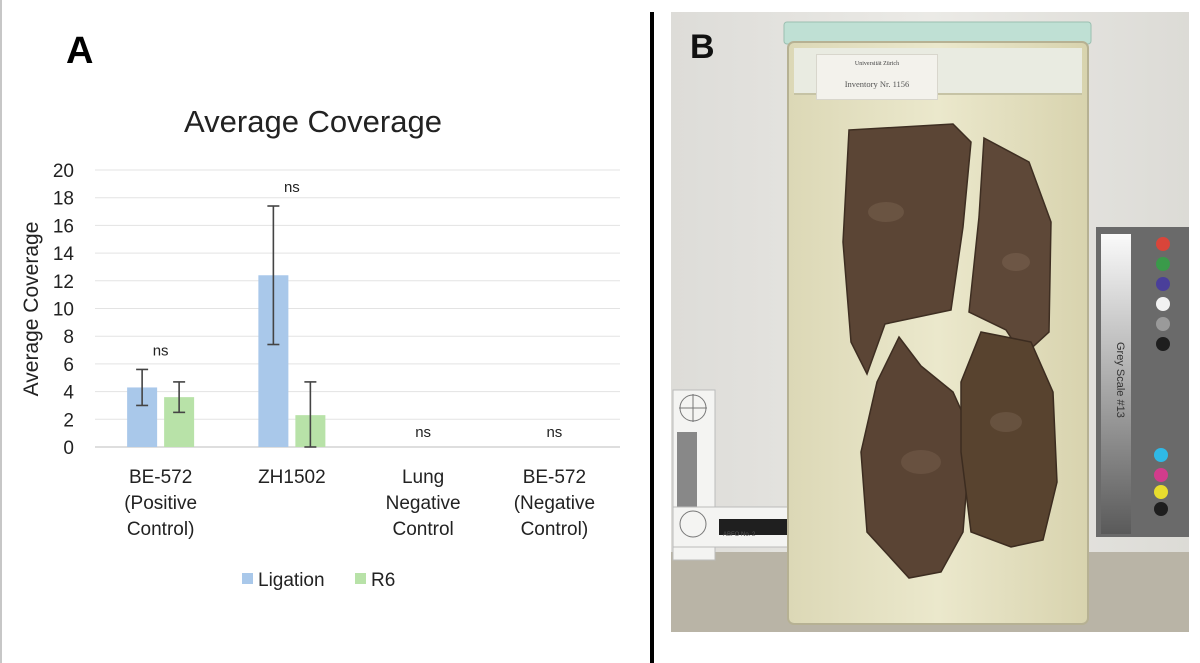  I want to click on lung-tissue-lower-right, so click(1009, 439).